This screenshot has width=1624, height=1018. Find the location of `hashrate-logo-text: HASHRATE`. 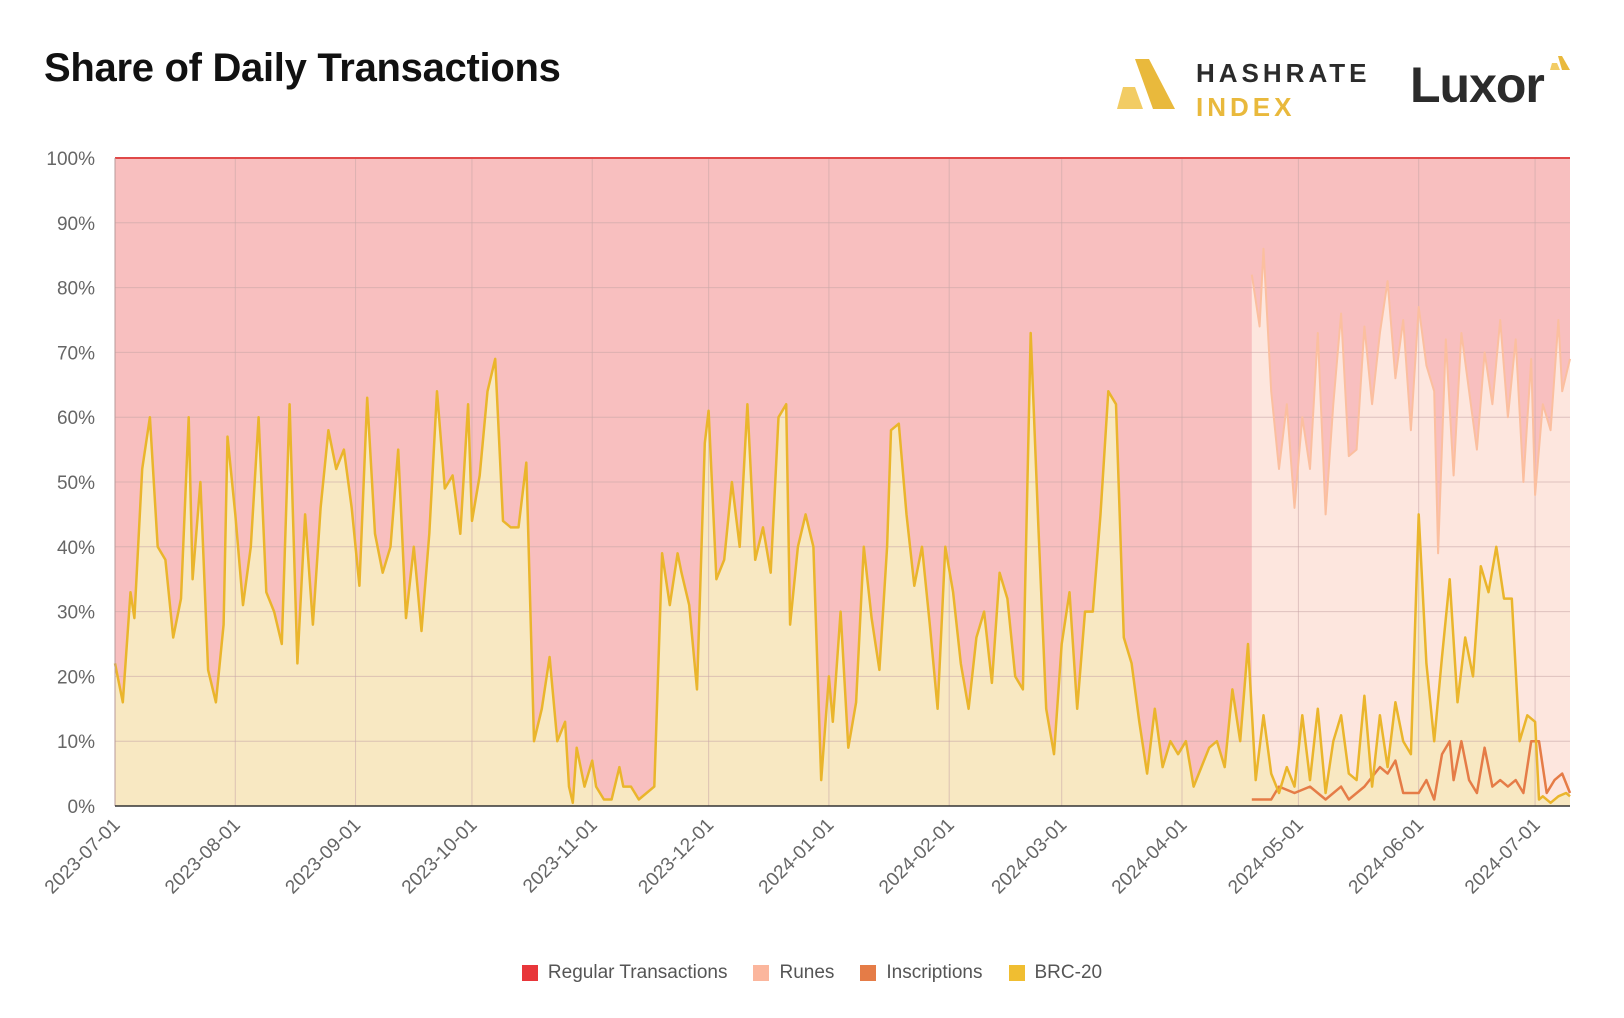

hashrate-logo-text: HASHRATE is located at coordinates (1283, 73).